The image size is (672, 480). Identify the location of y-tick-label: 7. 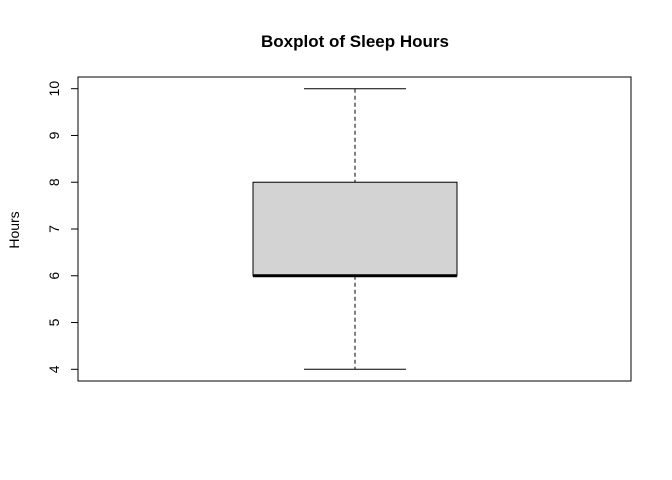
(54, 229).